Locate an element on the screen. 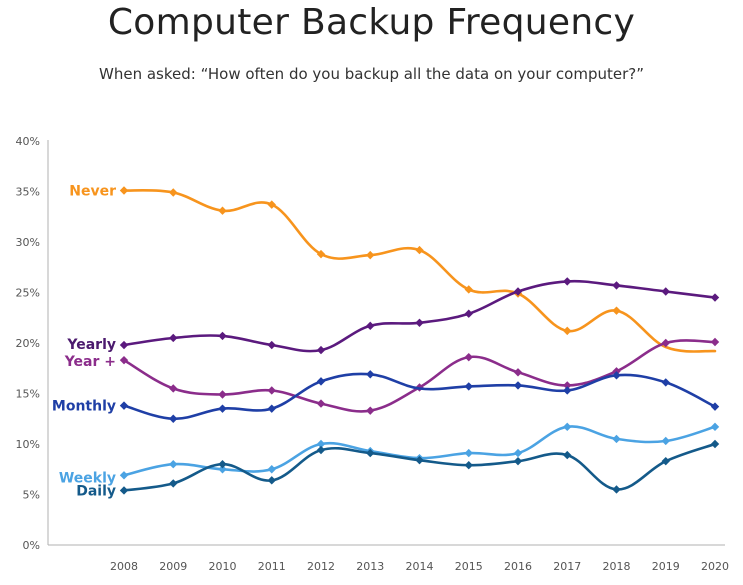 This screenshot has height=585, width=743. series-weekly is located at coordinates (419, 451).